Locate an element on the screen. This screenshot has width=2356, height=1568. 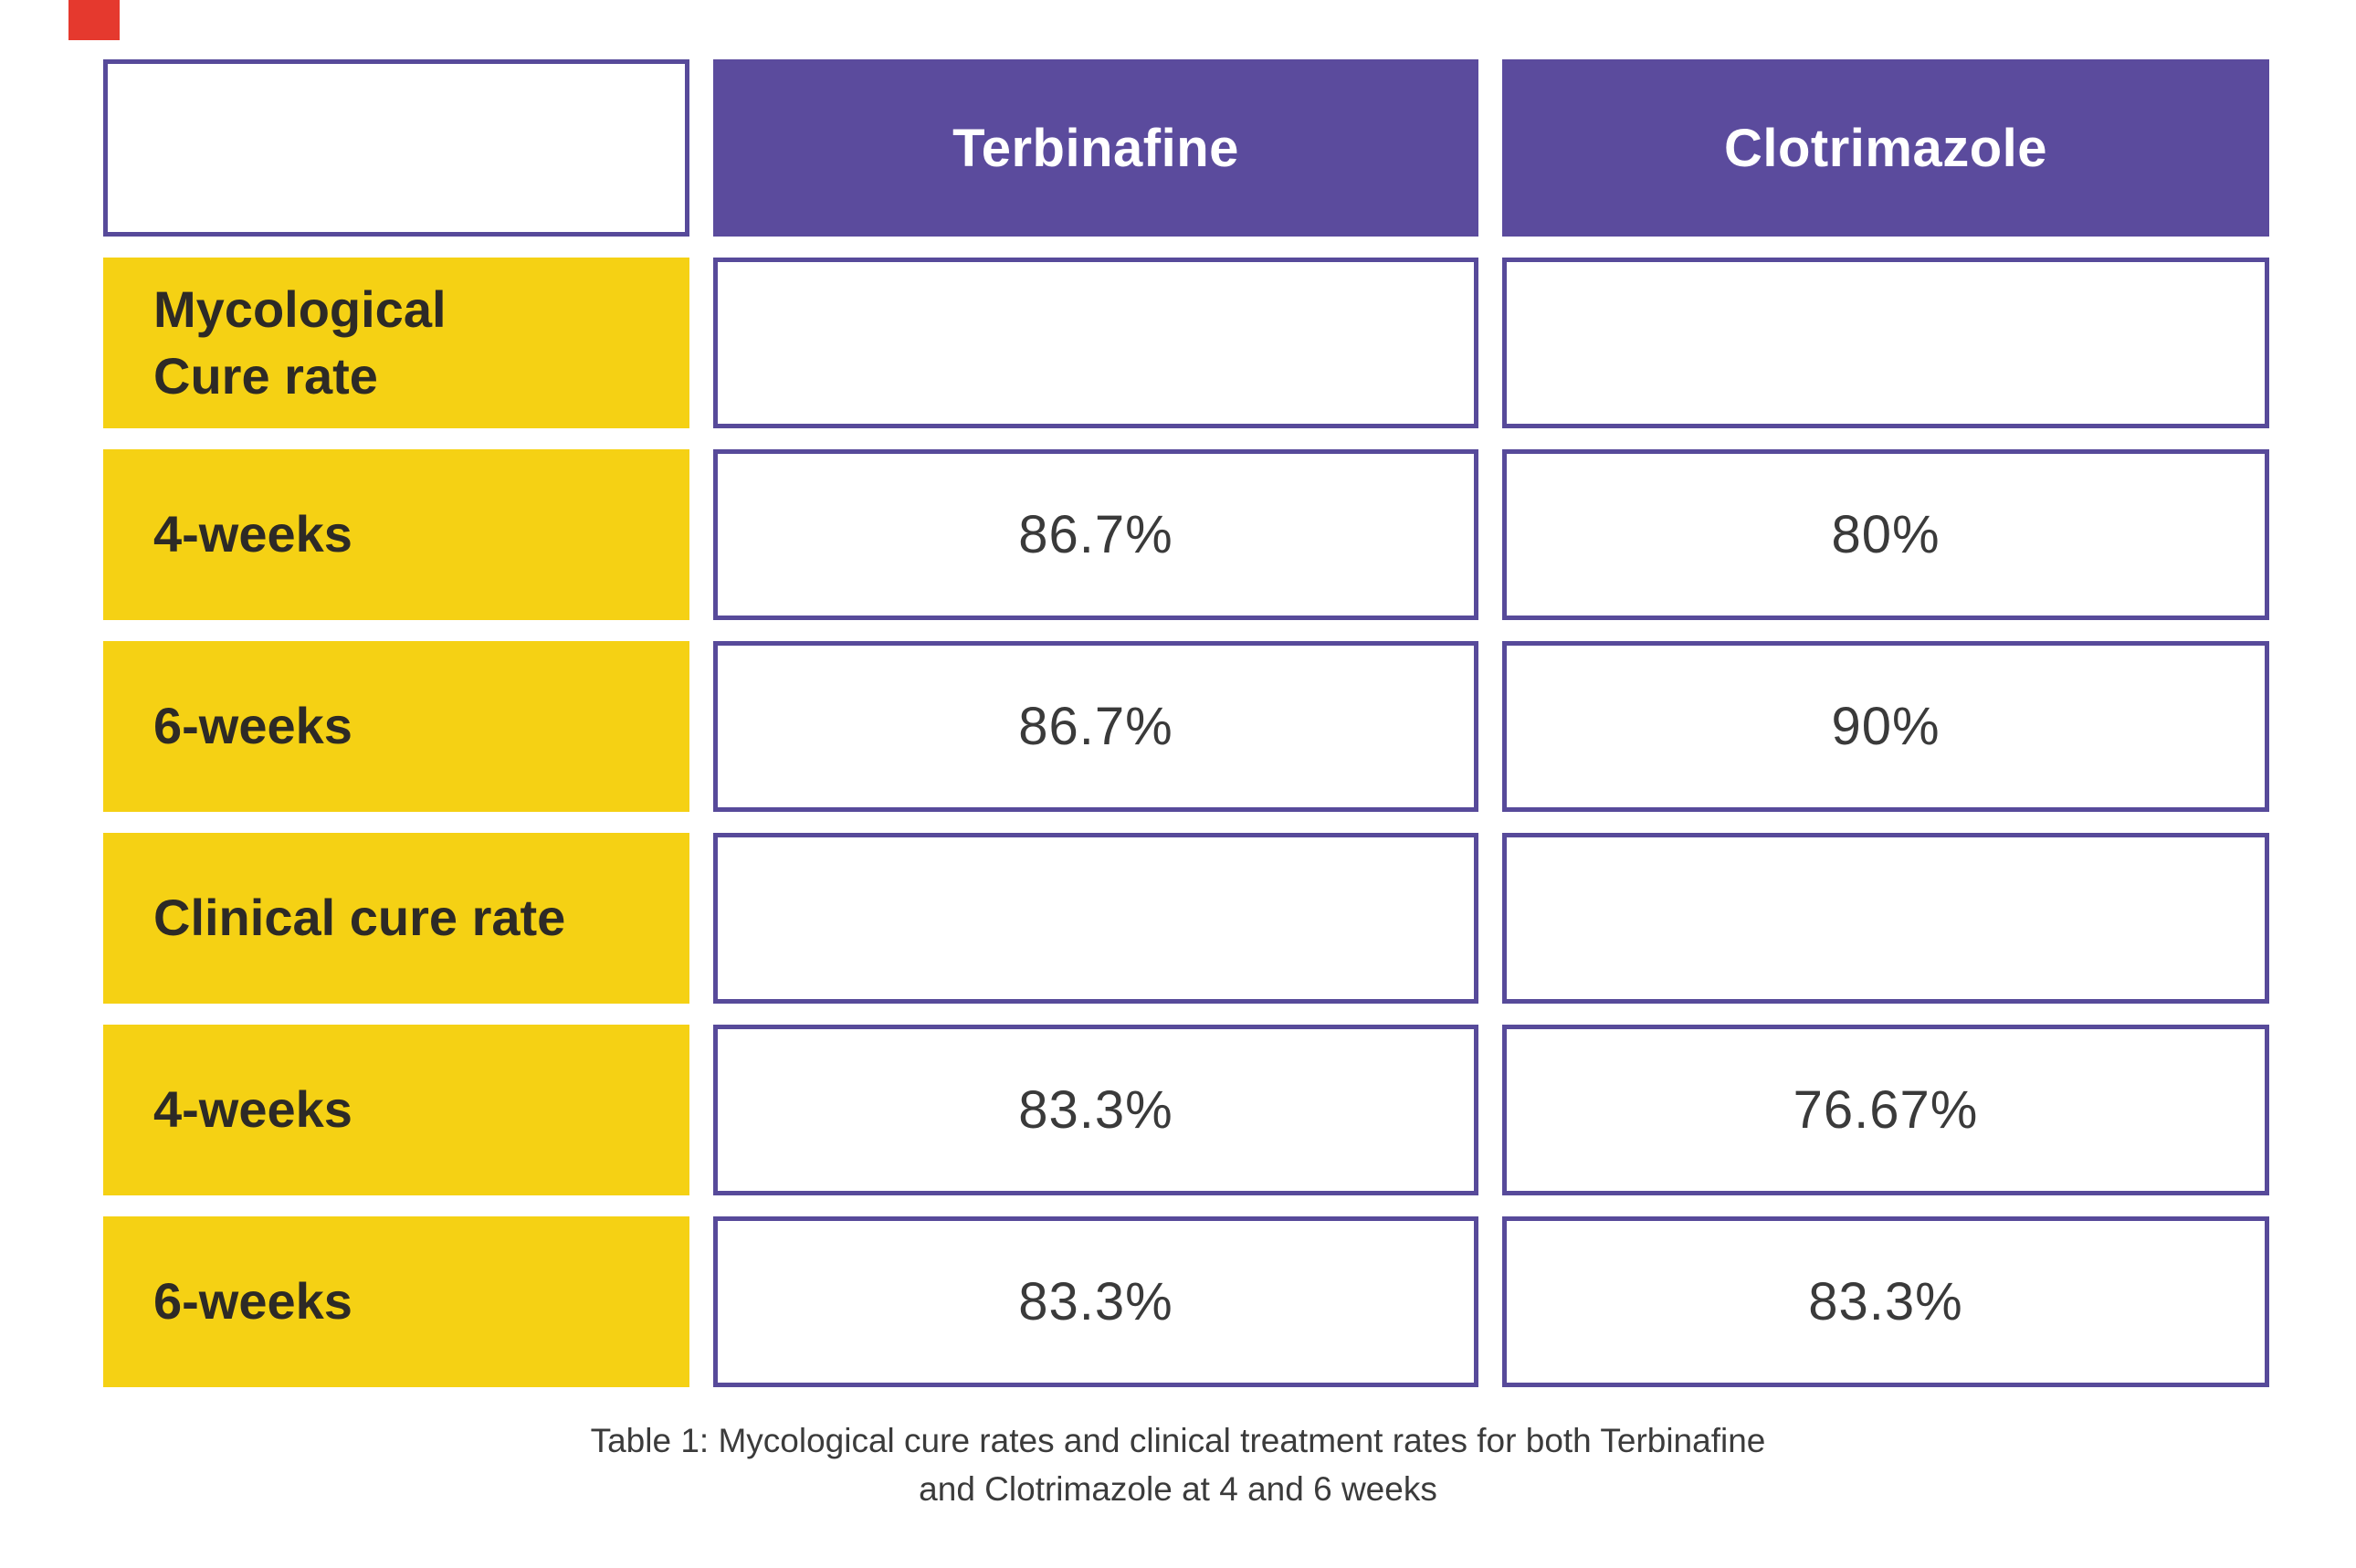
value-cell-clinical-clotrimazole is located at coordinates (1886, 918).